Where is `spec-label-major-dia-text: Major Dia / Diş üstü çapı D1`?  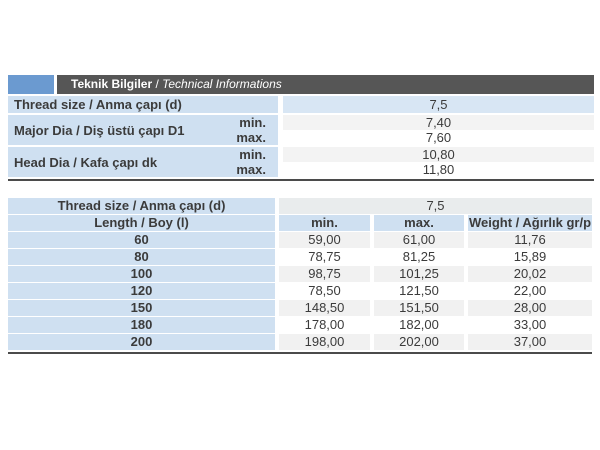
spec-label-major-dia-text: Major Dia / Diş üstü çapı D1 is located at coordinates (99, 130).